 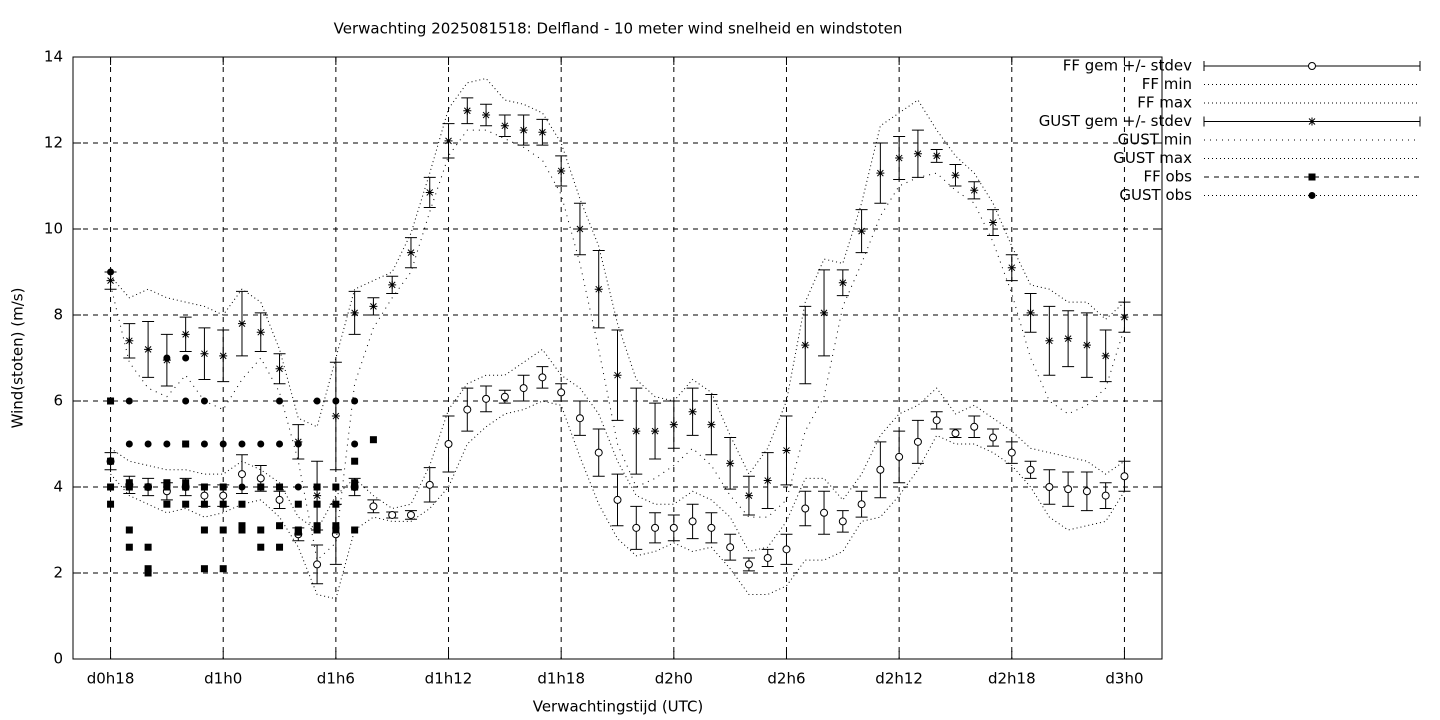 What do you see at coordinates (53, 143) in the screenshot?
I see `y-tick-label: 12` at bounding box center [53, 143].